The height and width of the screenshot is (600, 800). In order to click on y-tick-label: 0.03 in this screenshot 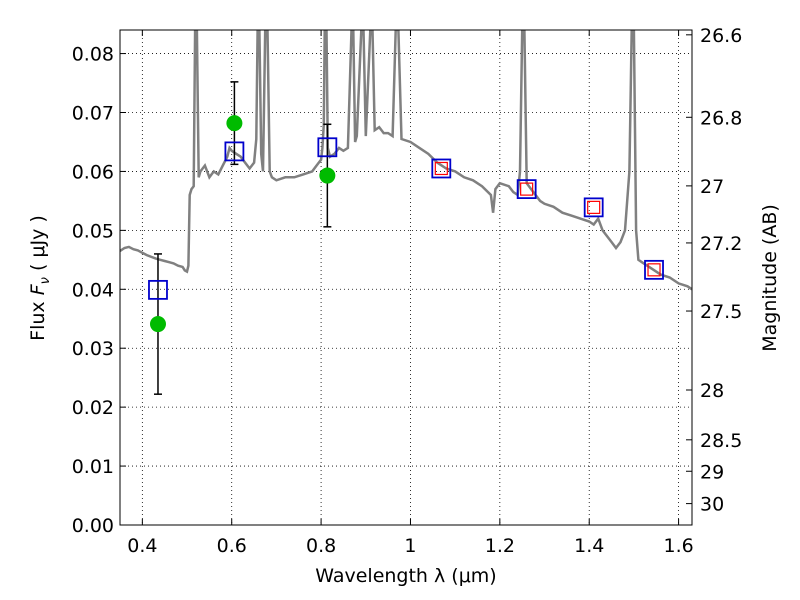, I will do `click(93, 349)`.